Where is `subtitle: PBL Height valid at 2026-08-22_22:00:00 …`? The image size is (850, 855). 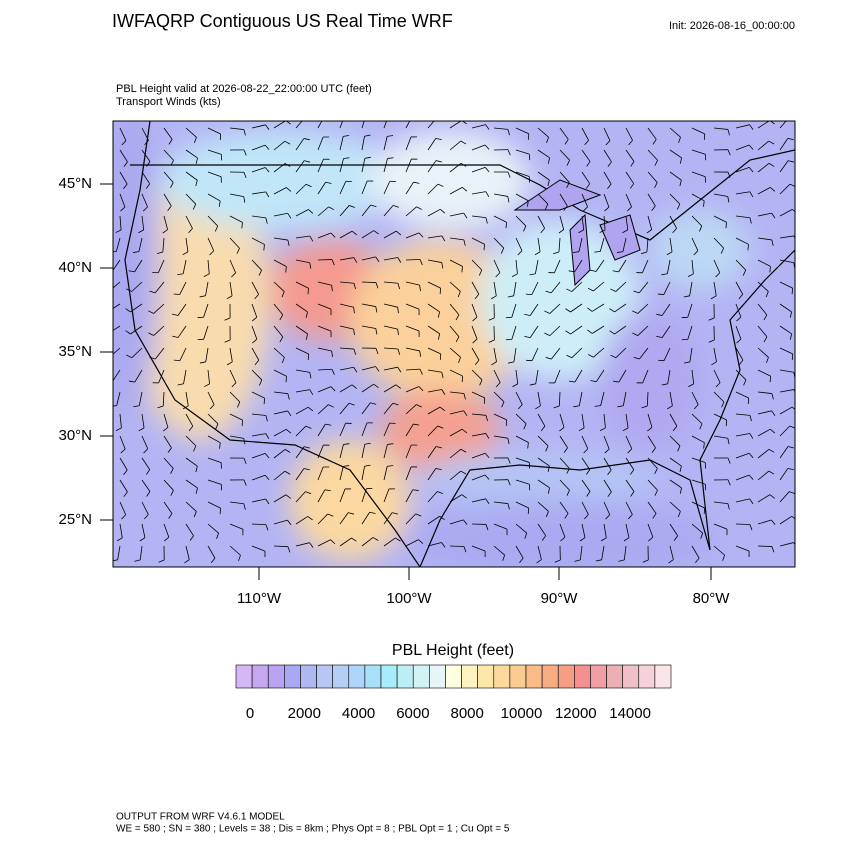
subtitle: PBL Height valid at 2026-08-22_22:00:00 … is located at coordinates (244, 89).